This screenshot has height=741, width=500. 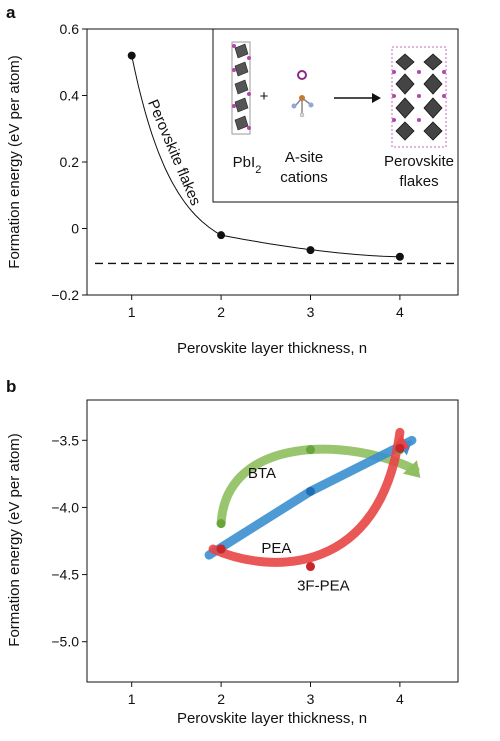 What do you see at coordinates (65, 440) in the screenshot?
I see `y-tick-label: −3.5` at bounding box center [65, 440].